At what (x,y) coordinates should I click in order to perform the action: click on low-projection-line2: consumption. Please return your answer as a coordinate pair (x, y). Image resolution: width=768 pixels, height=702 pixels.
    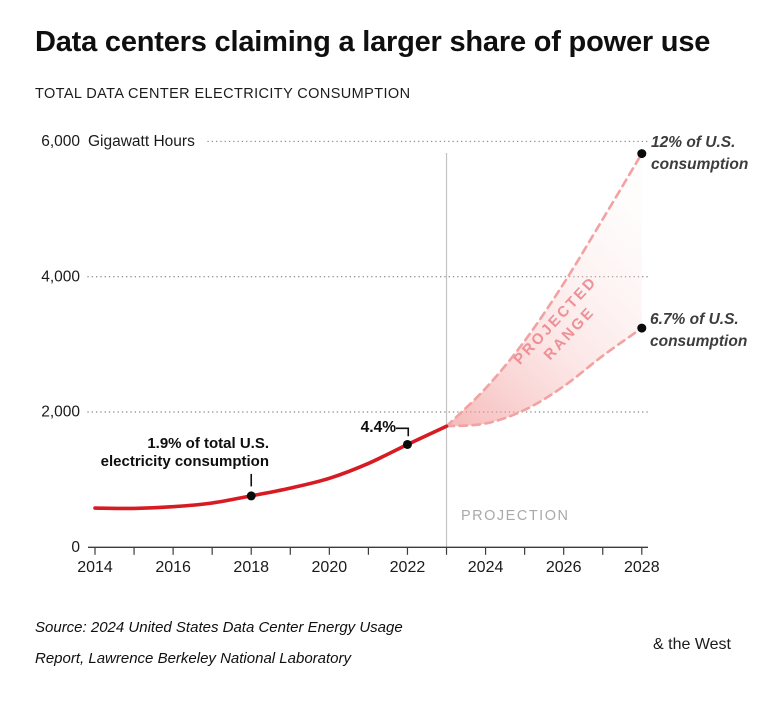
    Looking at the image, I should click on (699, 341).